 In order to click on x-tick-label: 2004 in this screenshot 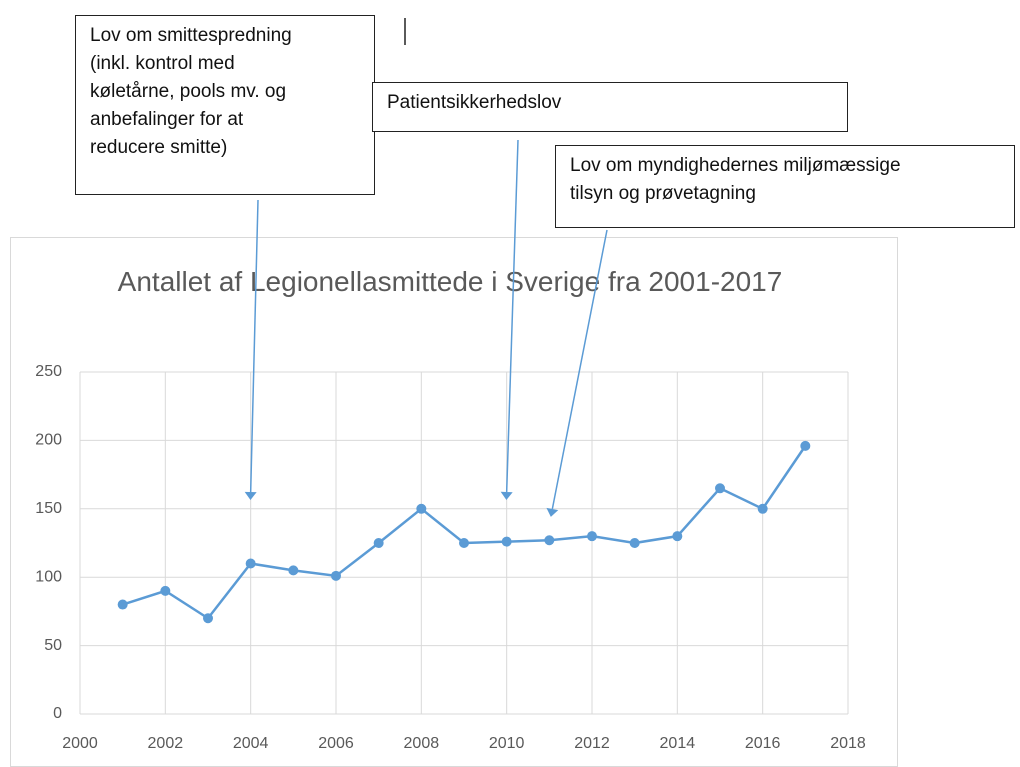, I will do `click(251, 743)`.